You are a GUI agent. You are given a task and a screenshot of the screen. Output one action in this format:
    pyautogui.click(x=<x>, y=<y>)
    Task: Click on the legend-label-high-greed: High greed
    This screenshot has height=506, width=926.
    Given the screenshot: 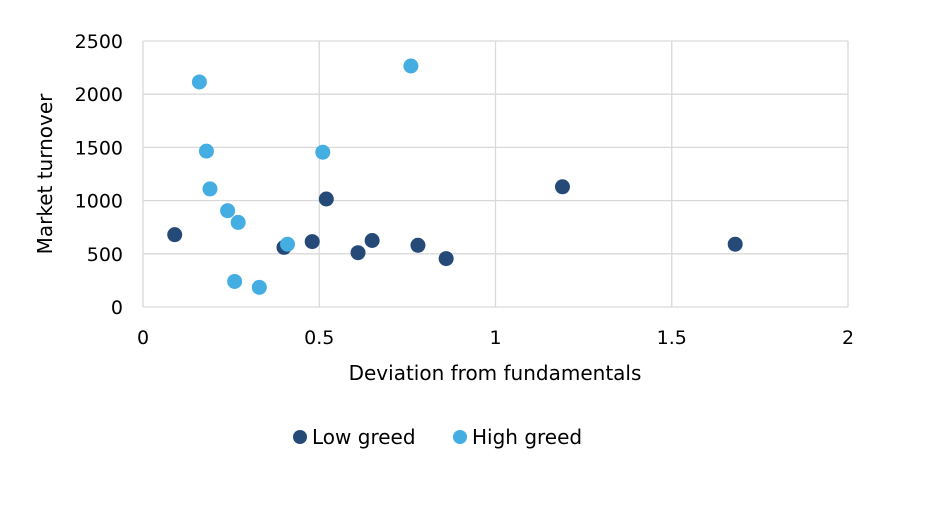 What is the action you would take?
    pyautogui.click(x=527, y=437)
    